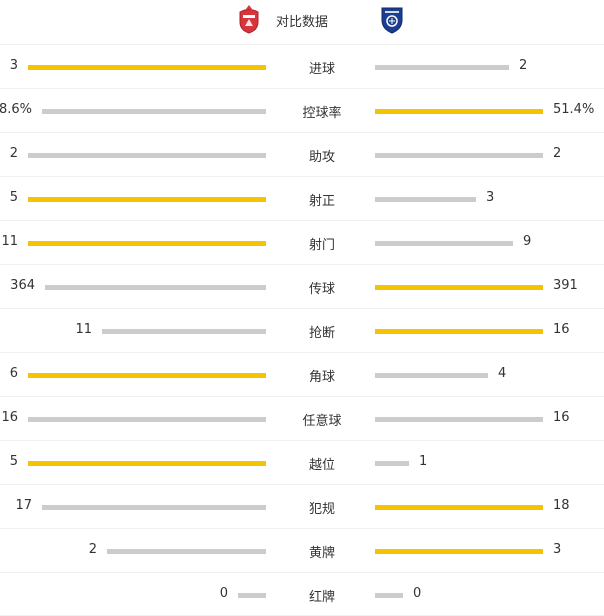  Describe the element at coordinates (321, 201) in the screenshot. I see `stat-label: 射正` at that location.